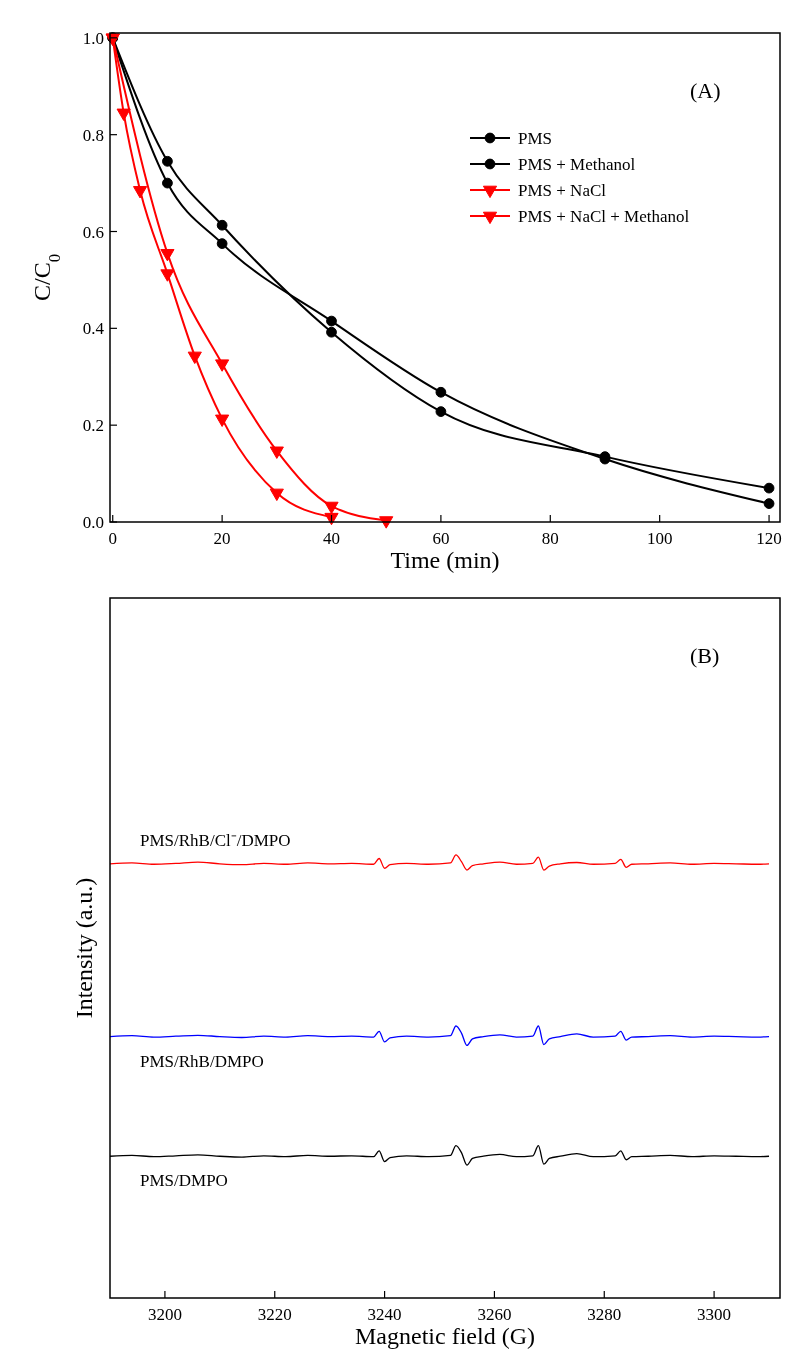 This screenshot has width=791, height=1361. Describe the element at coordinates (93, 232) in the screenshot. I see `y-tick-label: 0.6` at that location.